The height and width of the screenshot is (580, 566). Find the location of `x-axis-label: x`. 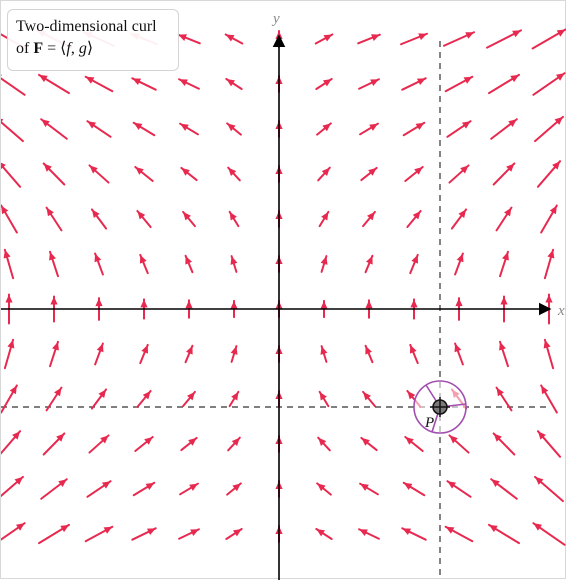

x-axis-label: x is located at coordinates (561, 311).